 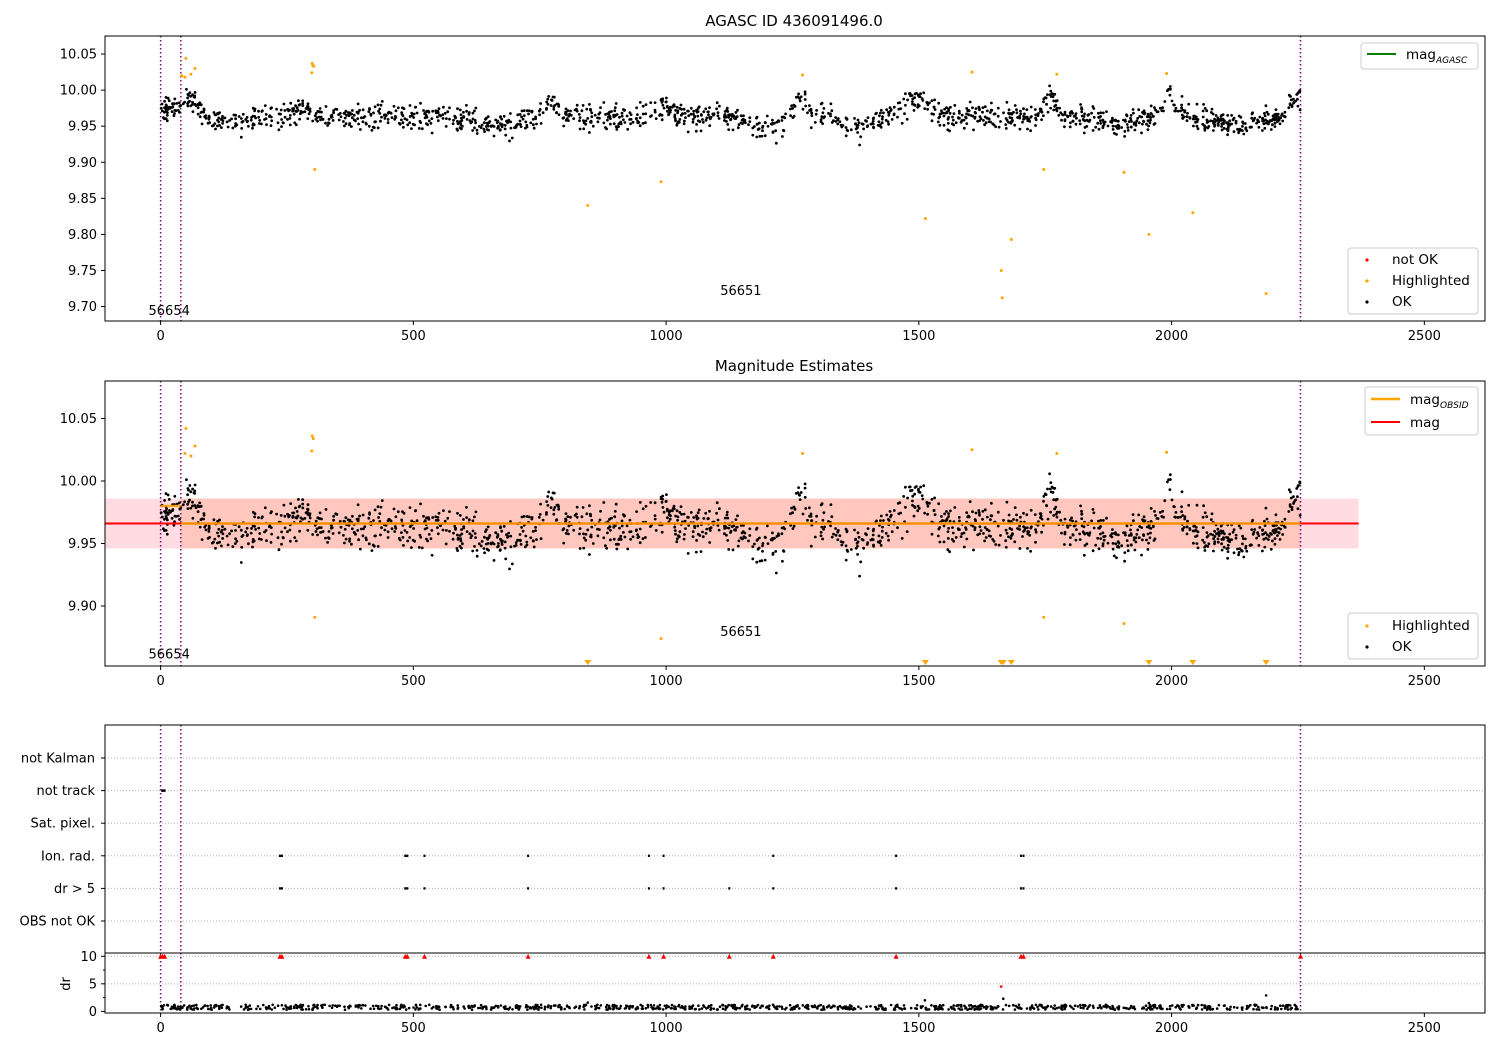 What do you see at coordinates (1439, 401) in the screenshot?
I see `legend-mag-obsid: magOBSID` at bounding box center [1439, 401].